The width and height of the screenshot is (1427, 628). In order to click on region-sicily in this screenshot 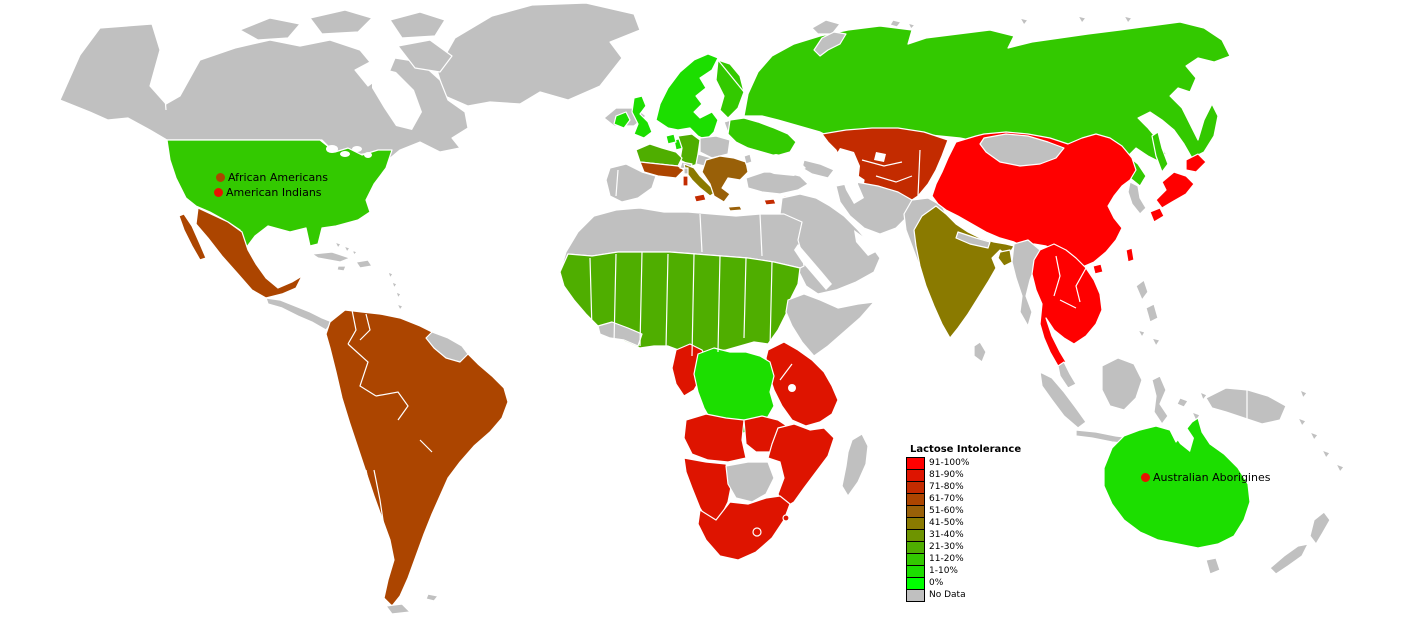, I will do `click(700, 198)`.